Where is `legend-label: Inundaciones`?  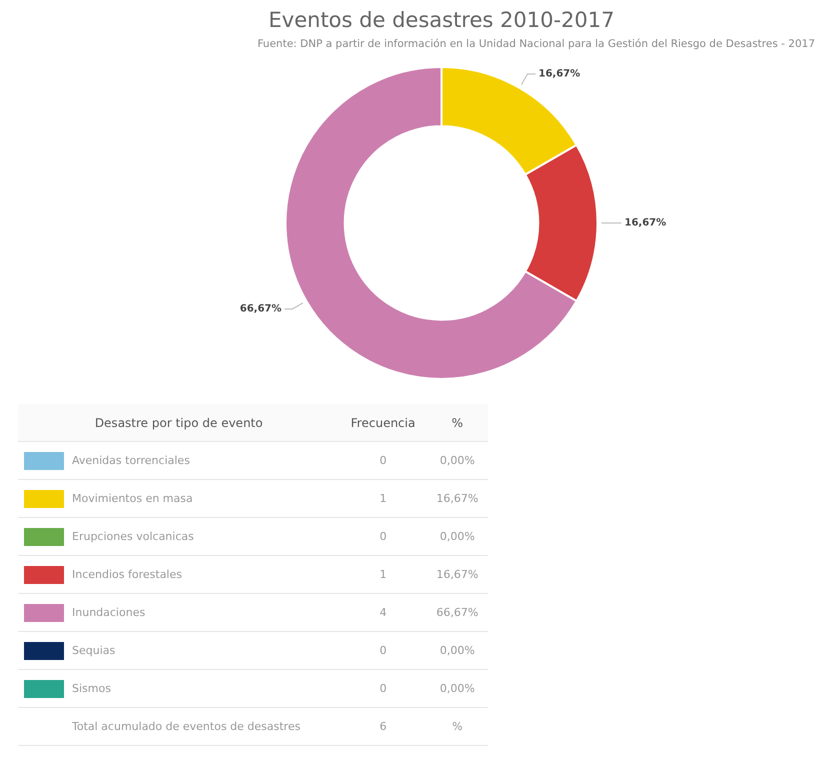
legend-label: Inundaciones is located at coordinates (203, 613).